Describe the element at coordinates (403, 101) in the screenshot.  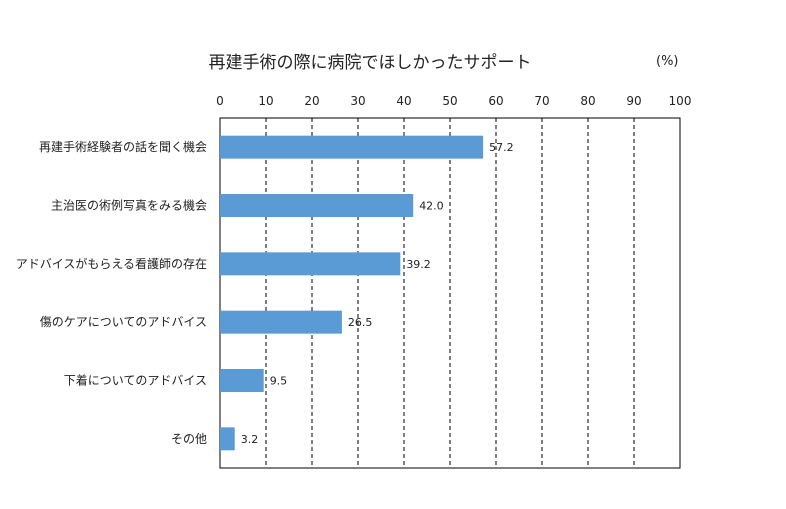
I see `x-tick-label: 40` at that location.